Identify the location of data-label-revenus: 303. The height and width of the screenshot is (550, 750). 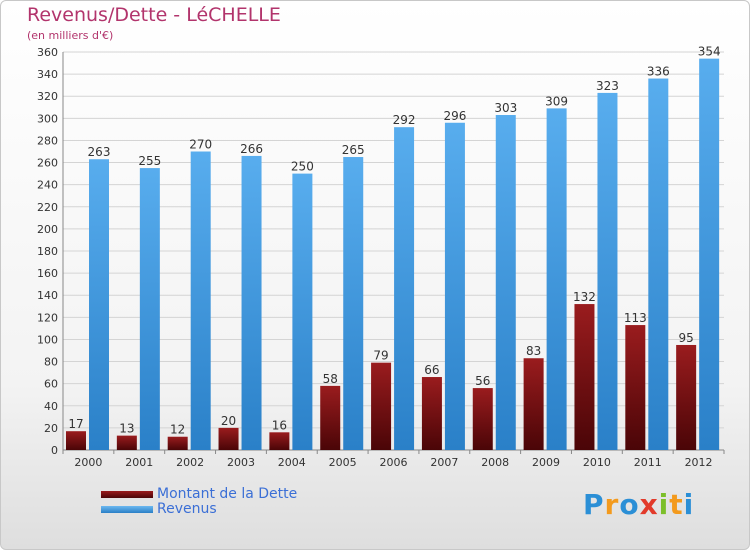
(505, 108).